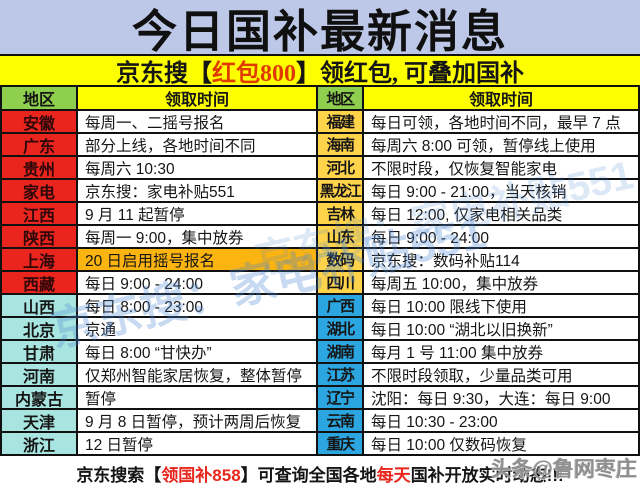 This screenshot has width=640, height=491. I want to click on header-time-right: 领取时间, so click(502, 99).